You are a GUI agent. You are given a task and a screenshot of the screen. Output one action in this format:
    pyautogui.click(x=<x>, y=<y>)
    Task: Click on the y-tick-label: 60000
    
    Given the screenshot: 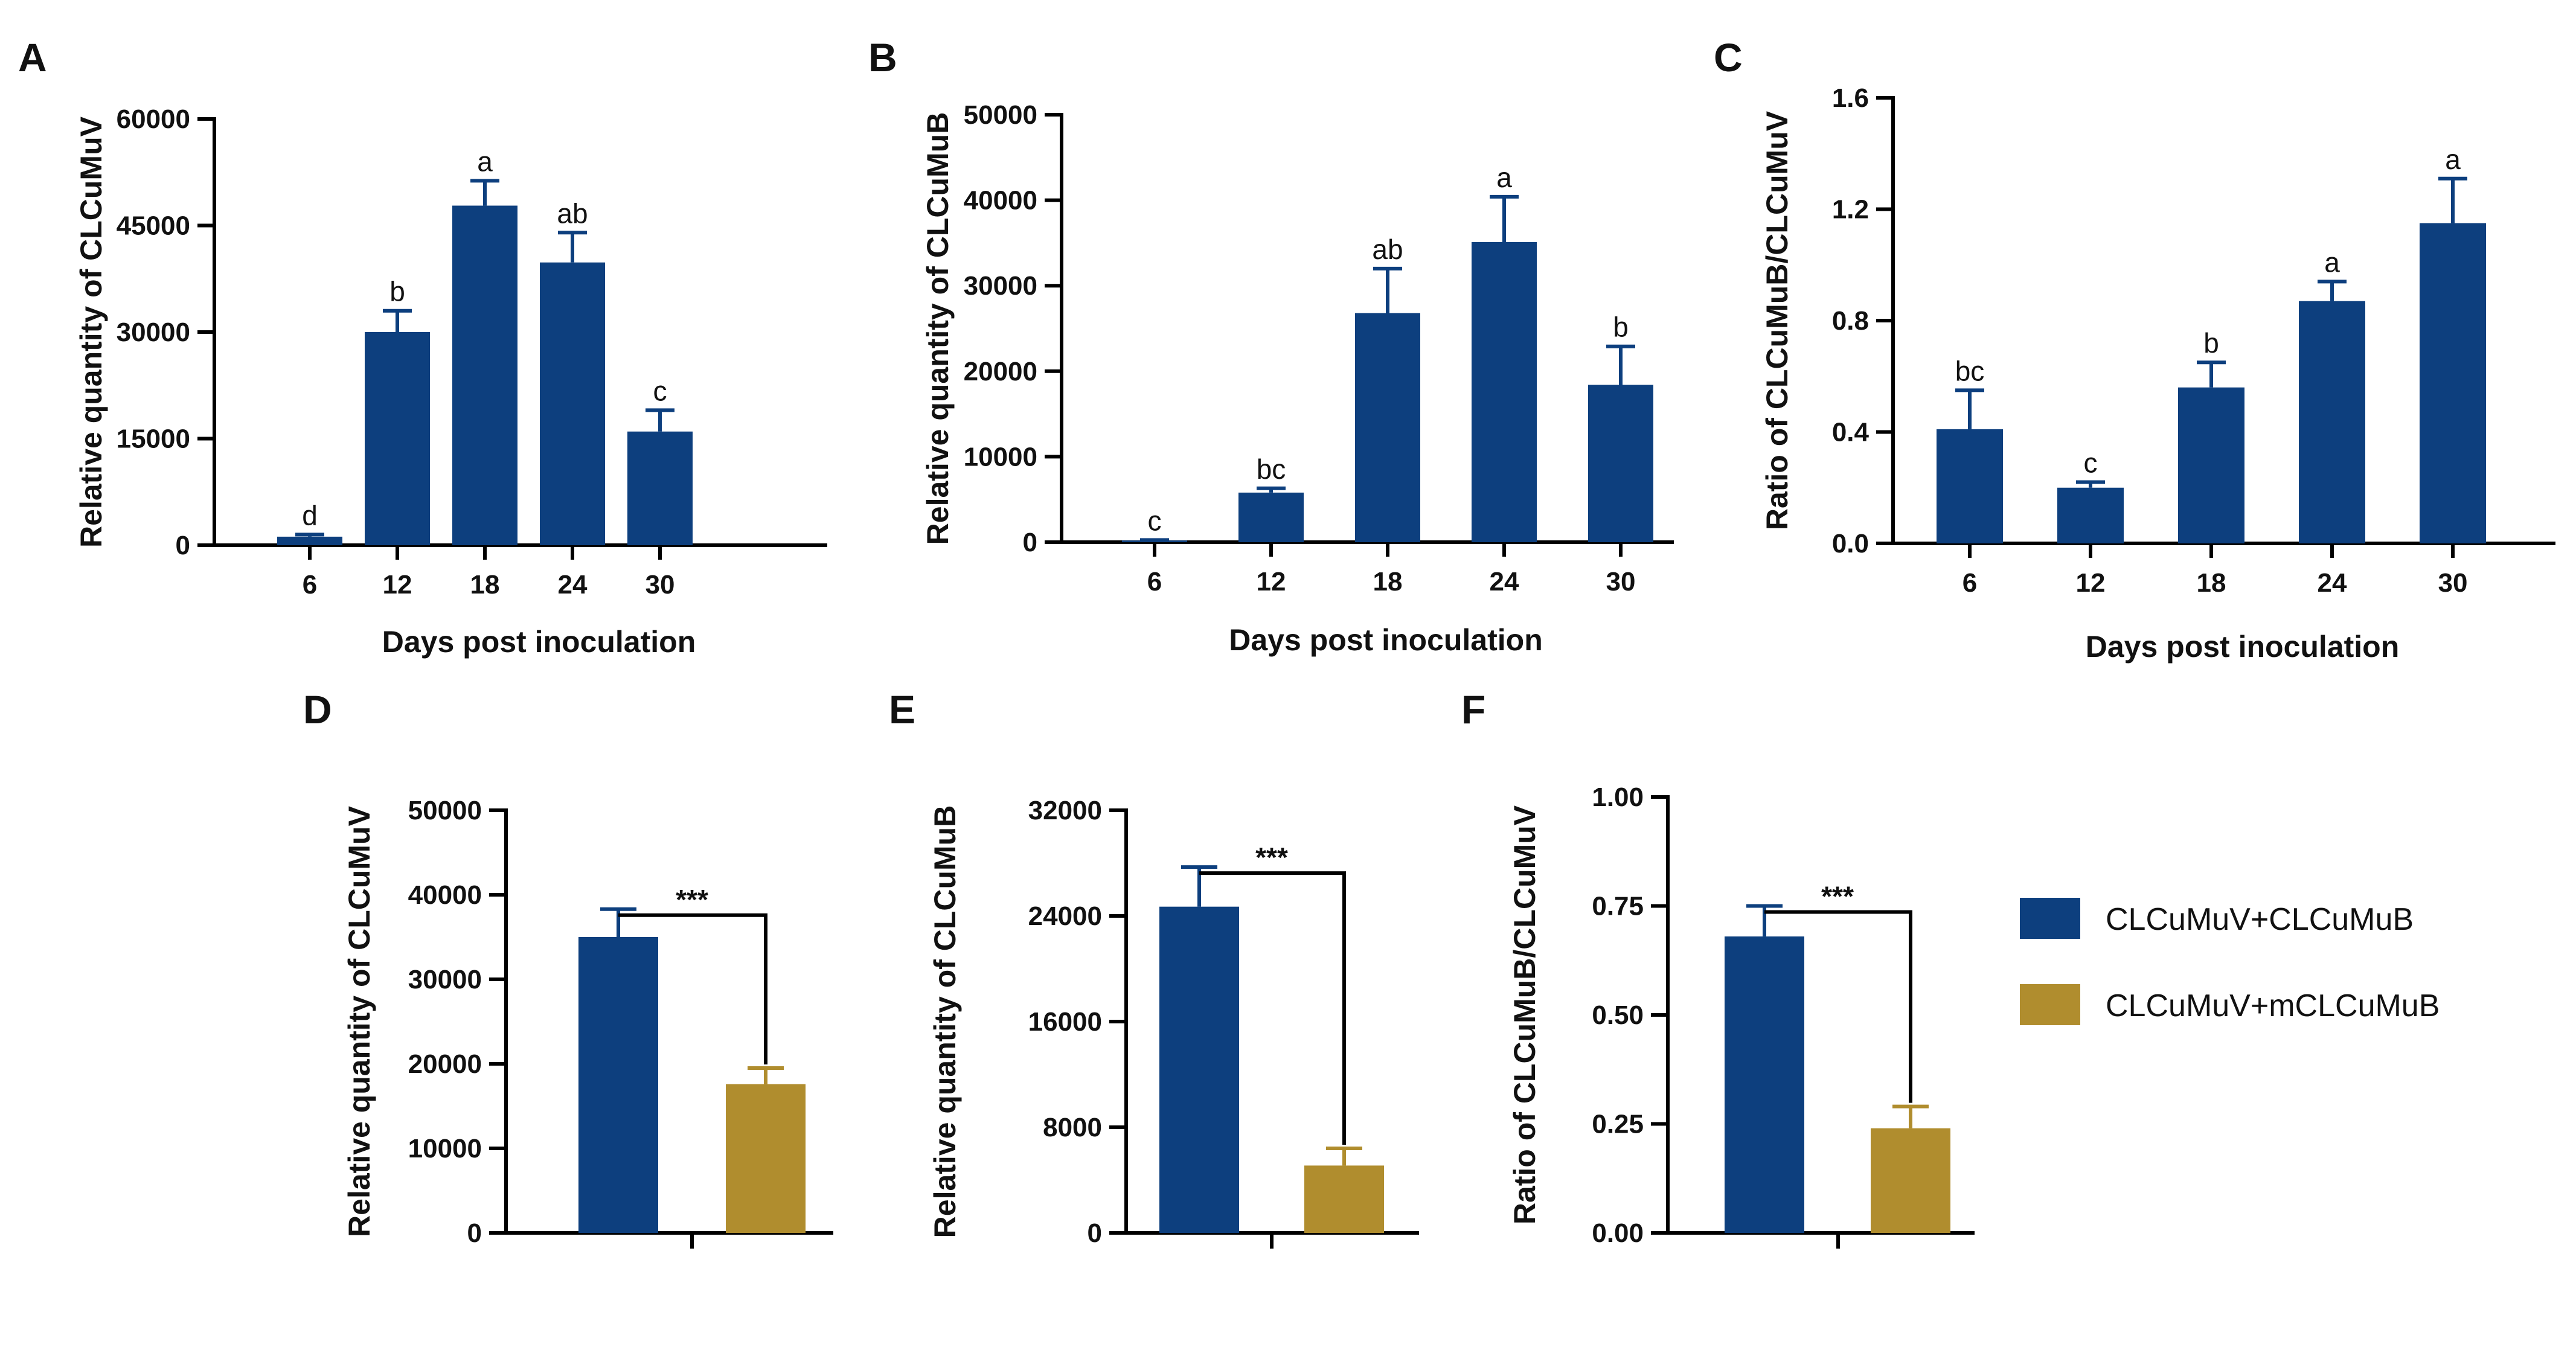 What is the action you would take?
    pyautogui.click(x=153, y=119)
    